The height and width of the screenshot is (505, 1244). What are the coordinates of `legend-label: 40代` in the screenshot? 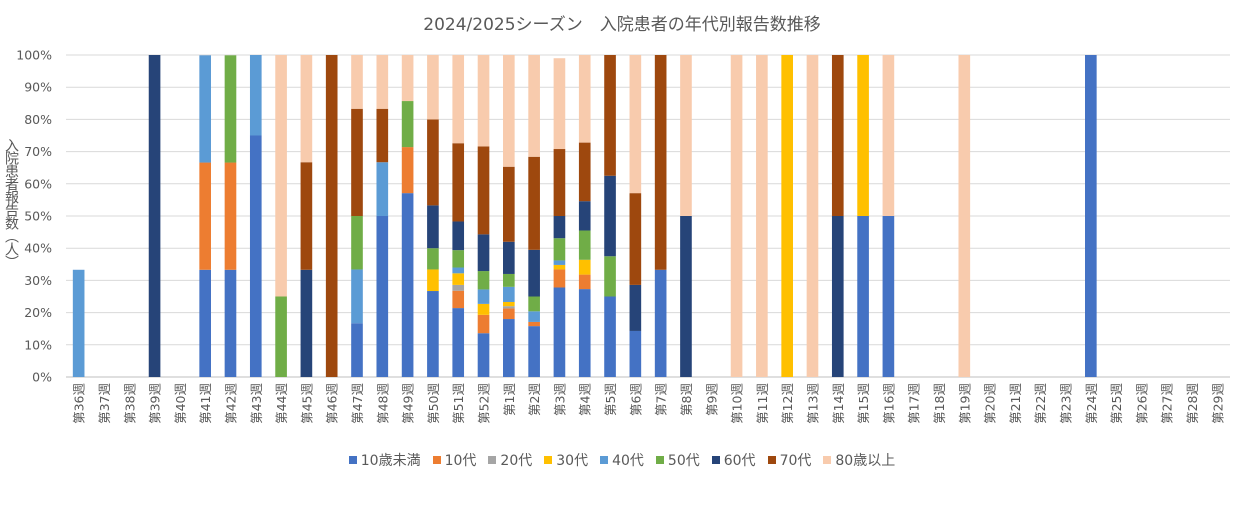 It's located at (628, 461).